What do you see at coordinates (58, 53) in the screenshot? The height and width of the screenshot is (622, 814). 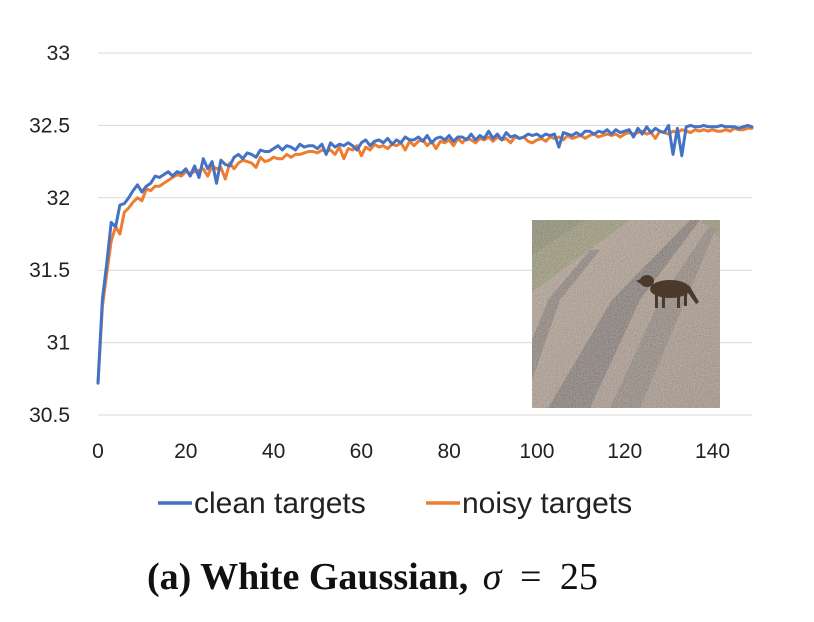 I see `y-tick-label: 33` at bounding box center [58, 53].